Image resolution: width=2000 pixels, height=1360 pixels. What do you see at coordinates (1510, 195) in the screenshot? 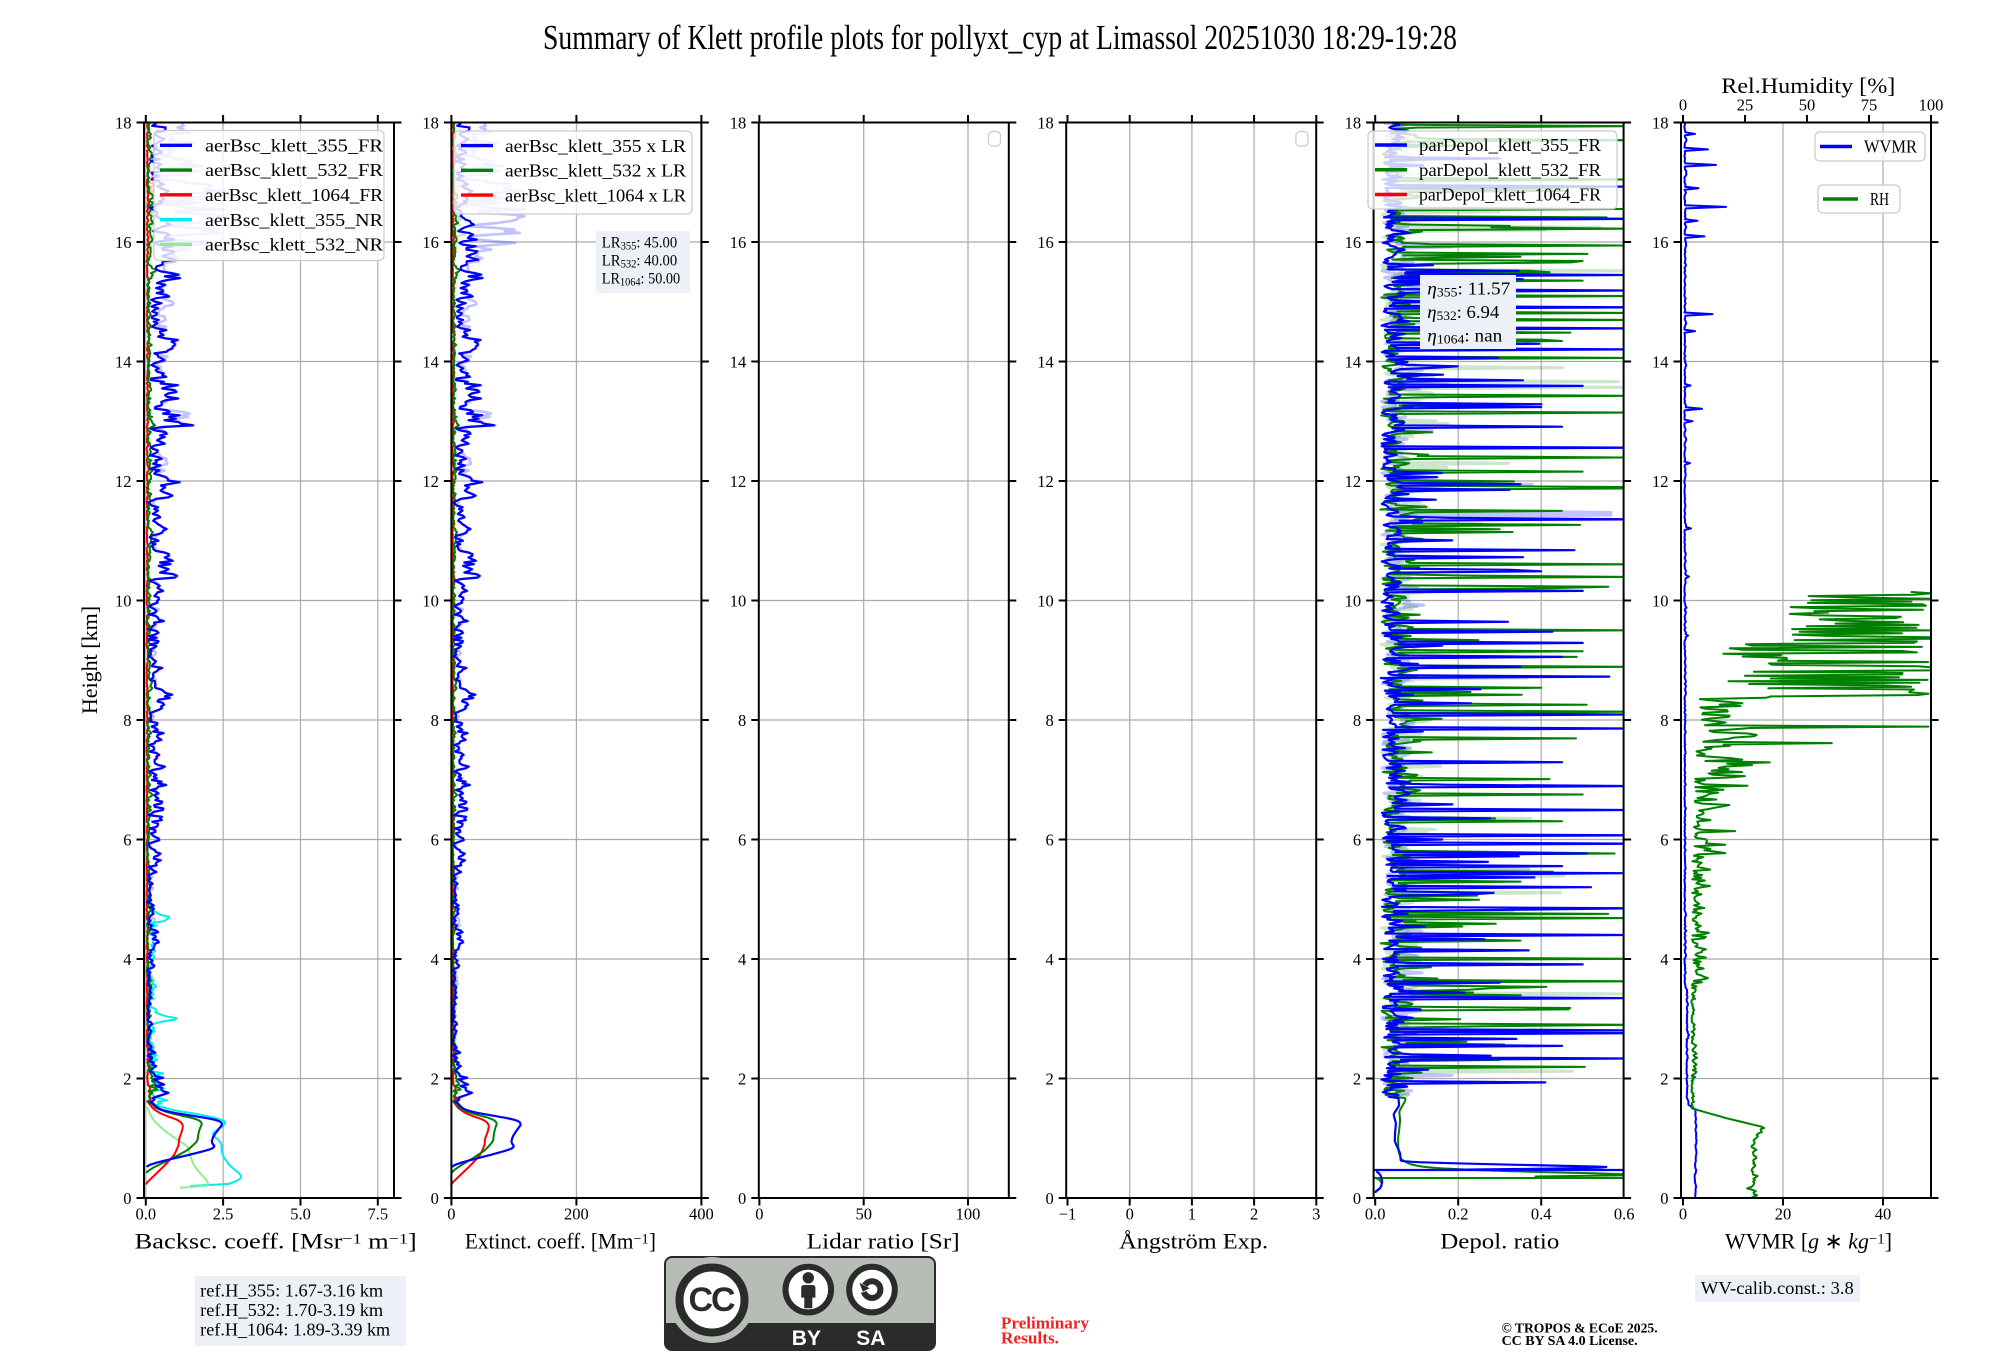
I see `svg-text: parDepol_klett_1064_FR` at bounding box center [1510, 195].